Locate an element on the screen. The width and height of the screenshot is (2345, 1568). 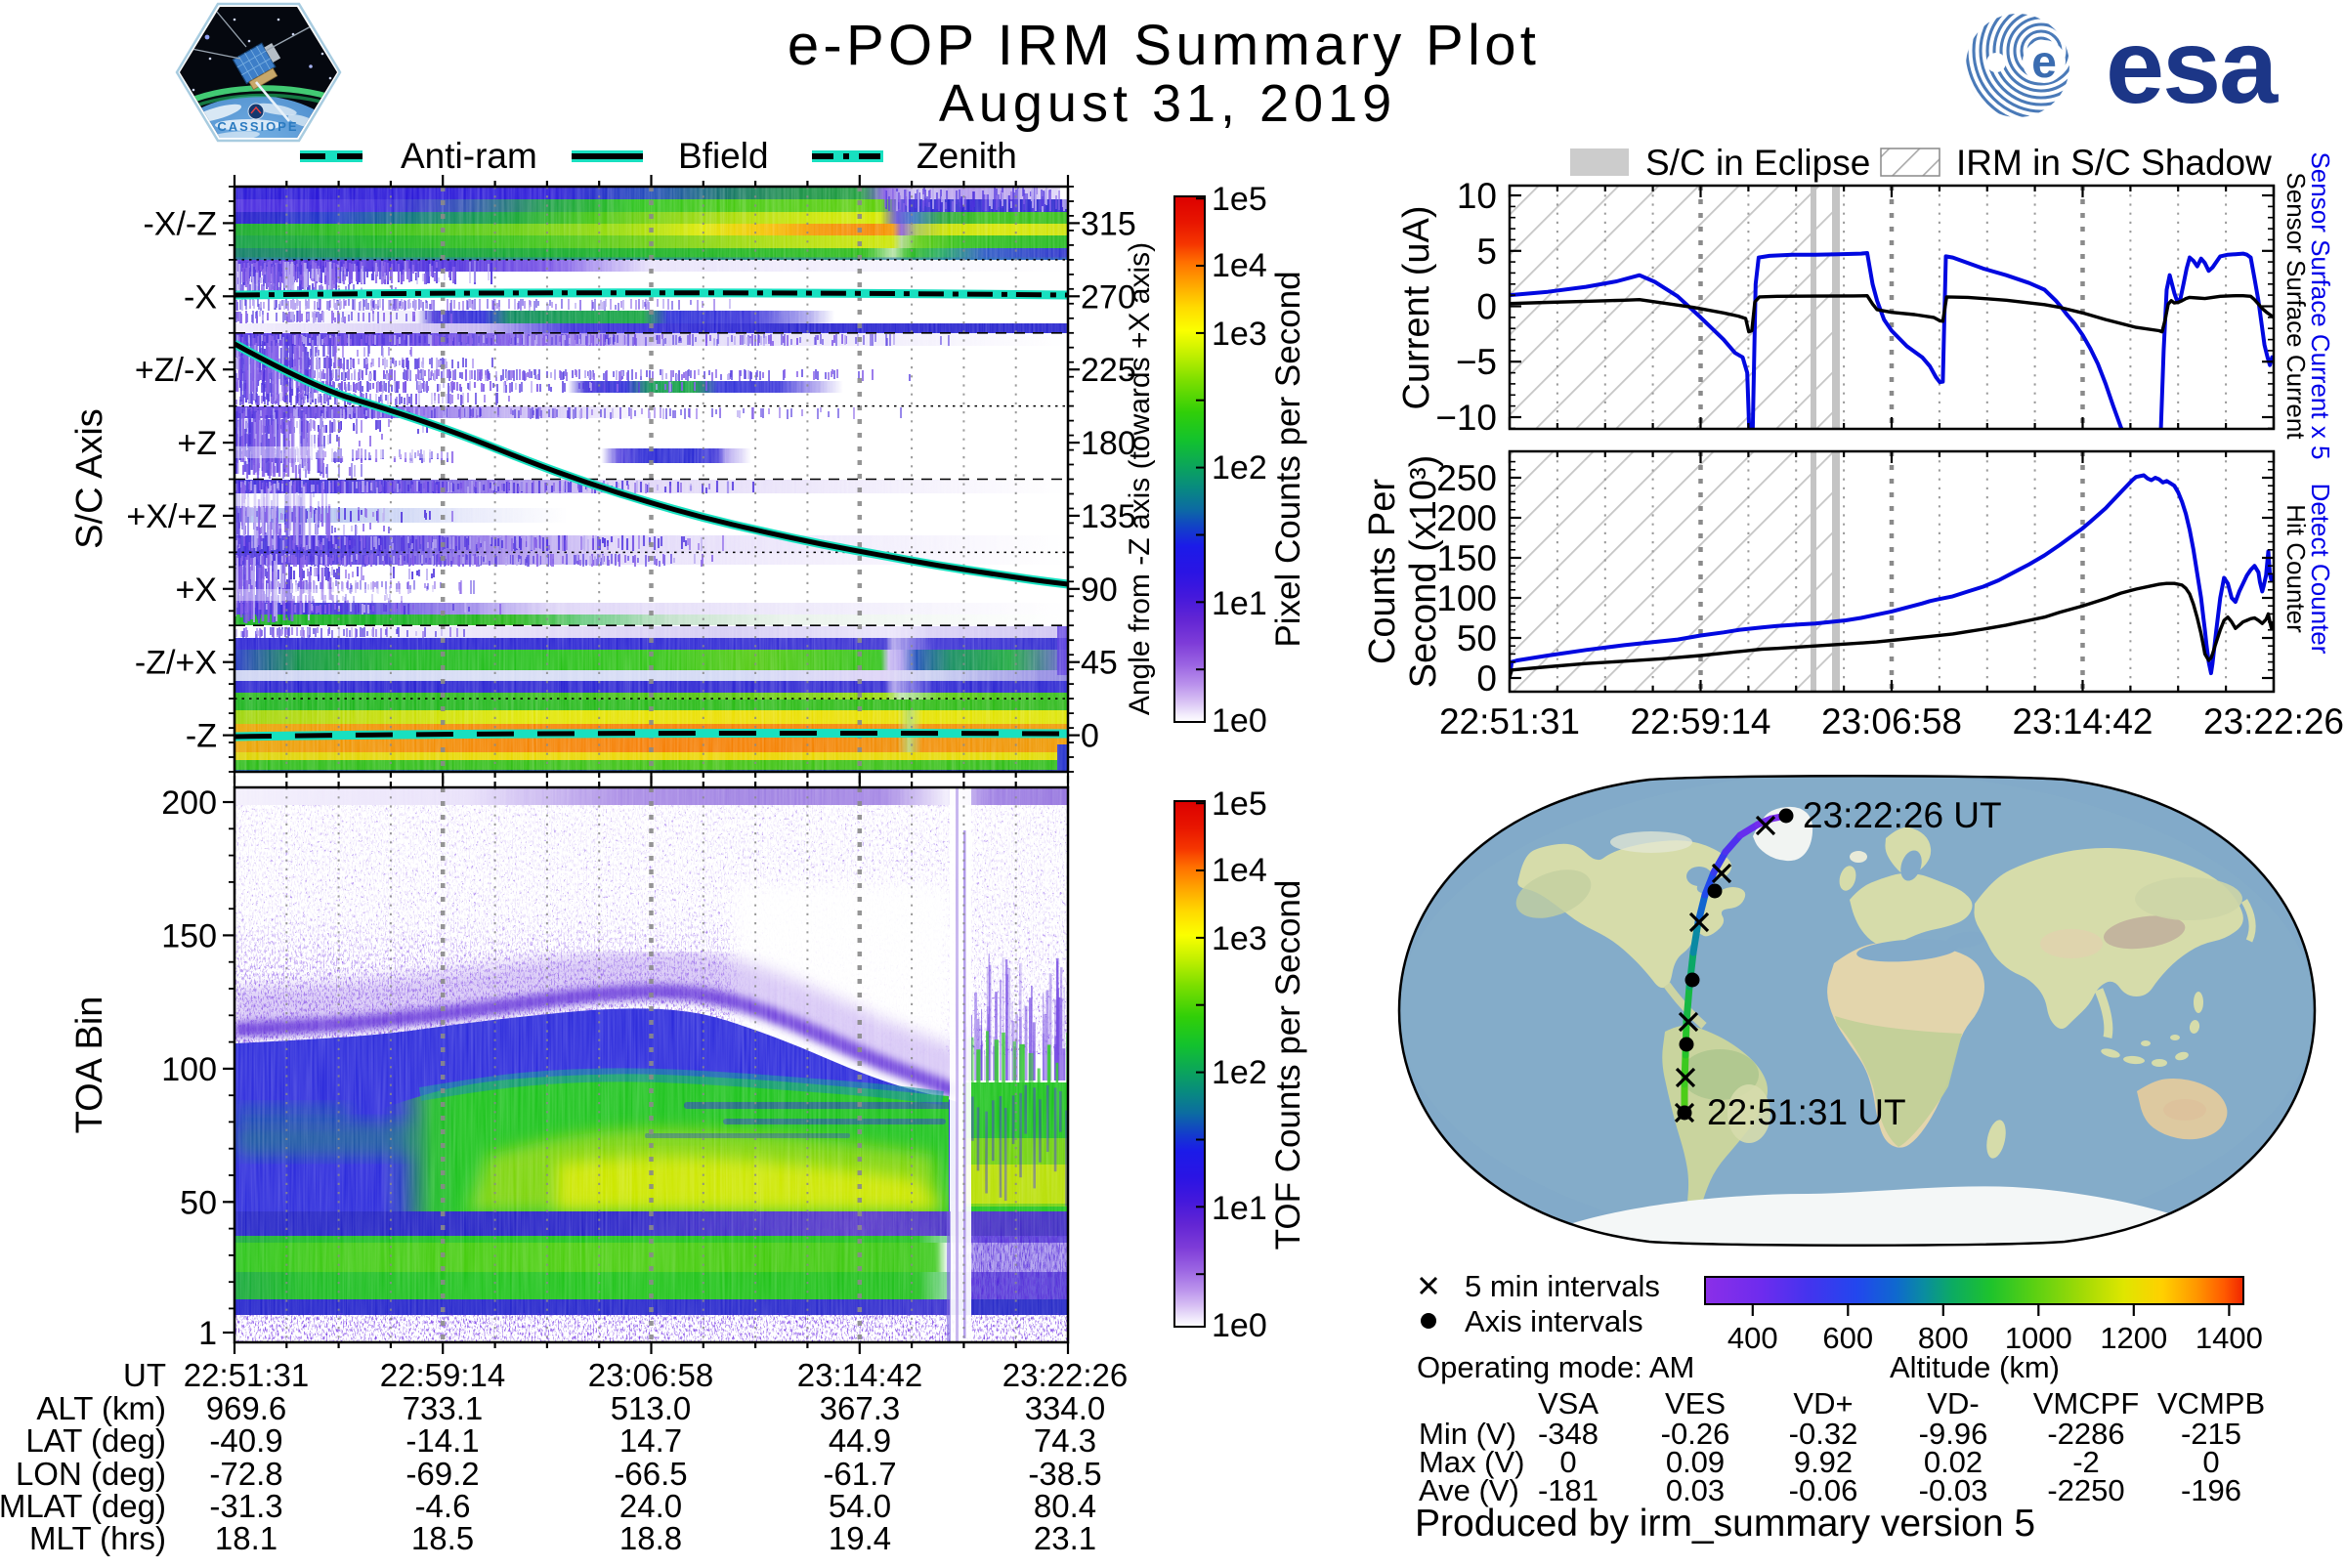
svg-text: 23:22:26 is located at coordinates (2273, 721).